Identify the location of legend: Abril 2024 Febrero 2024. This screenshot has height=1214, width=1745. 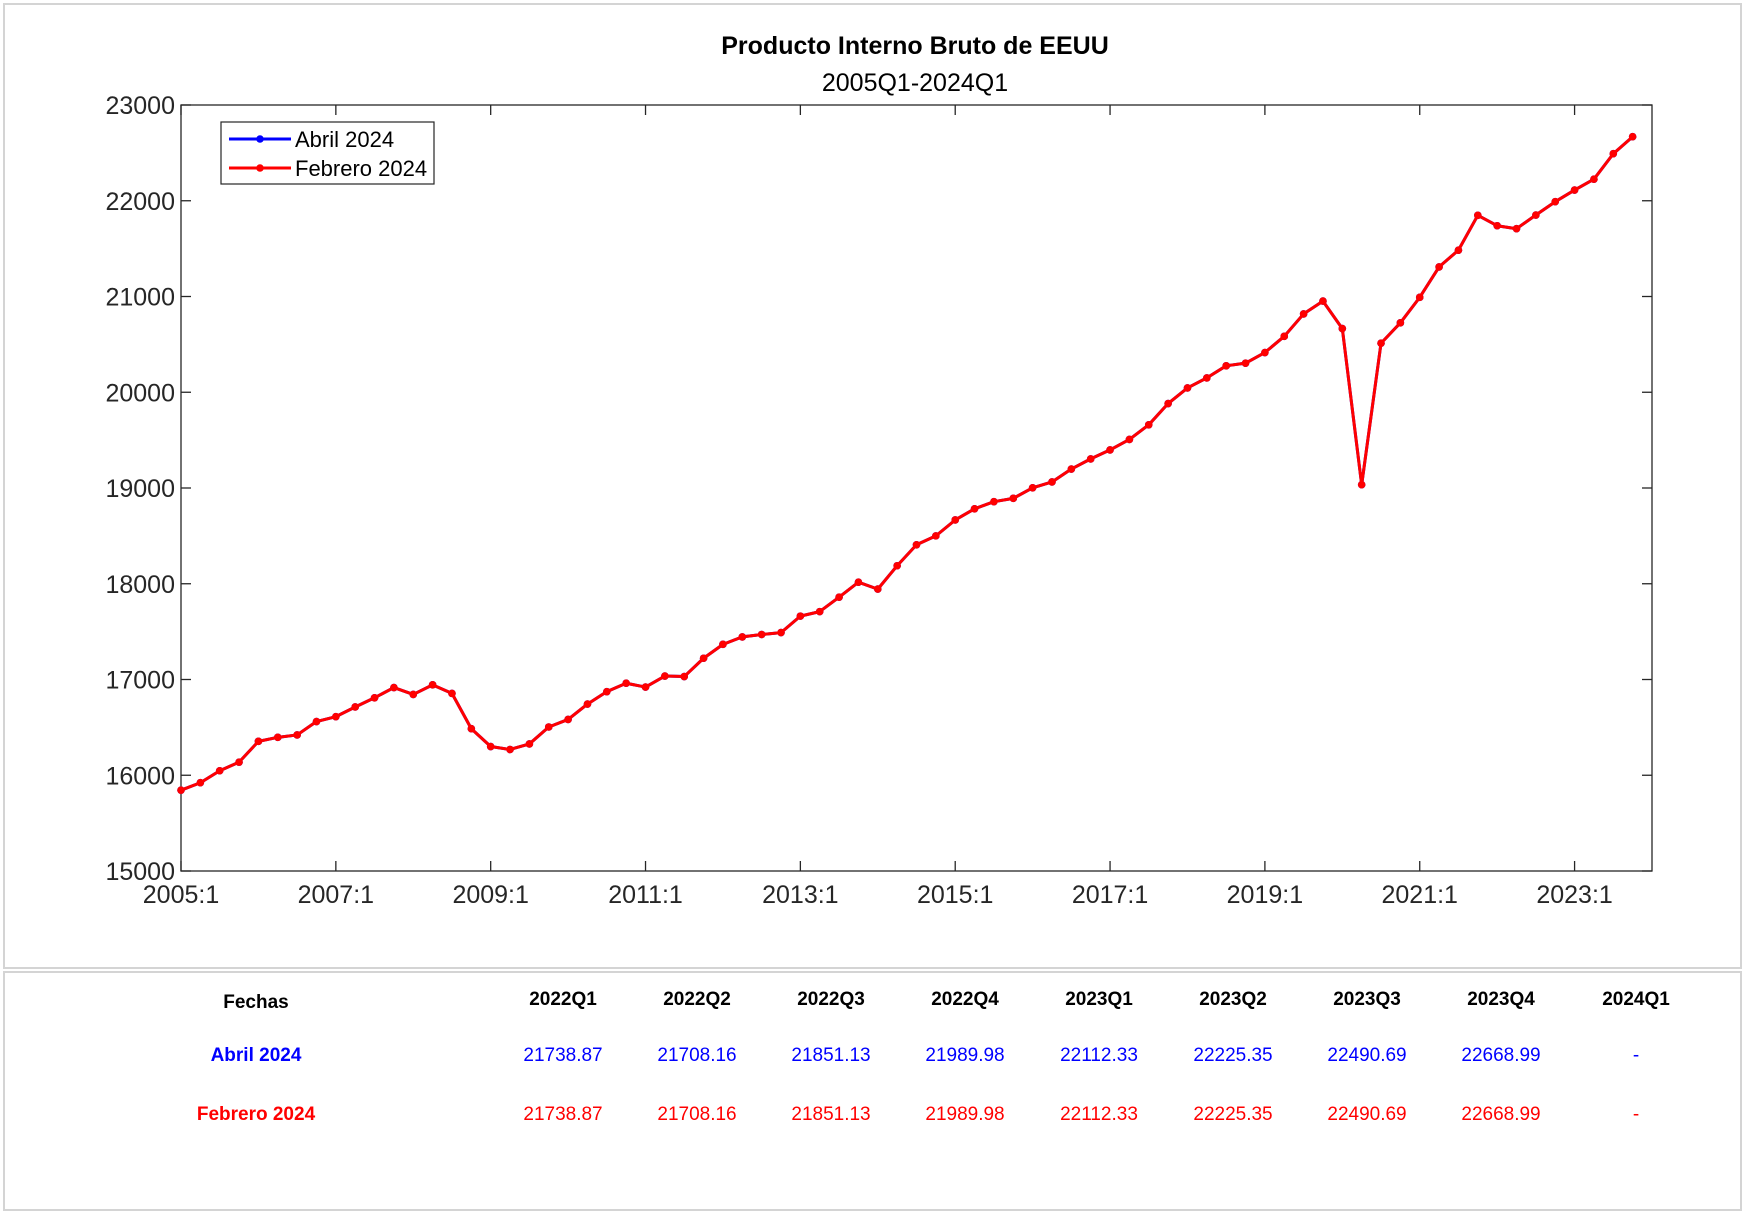
(327, 153).